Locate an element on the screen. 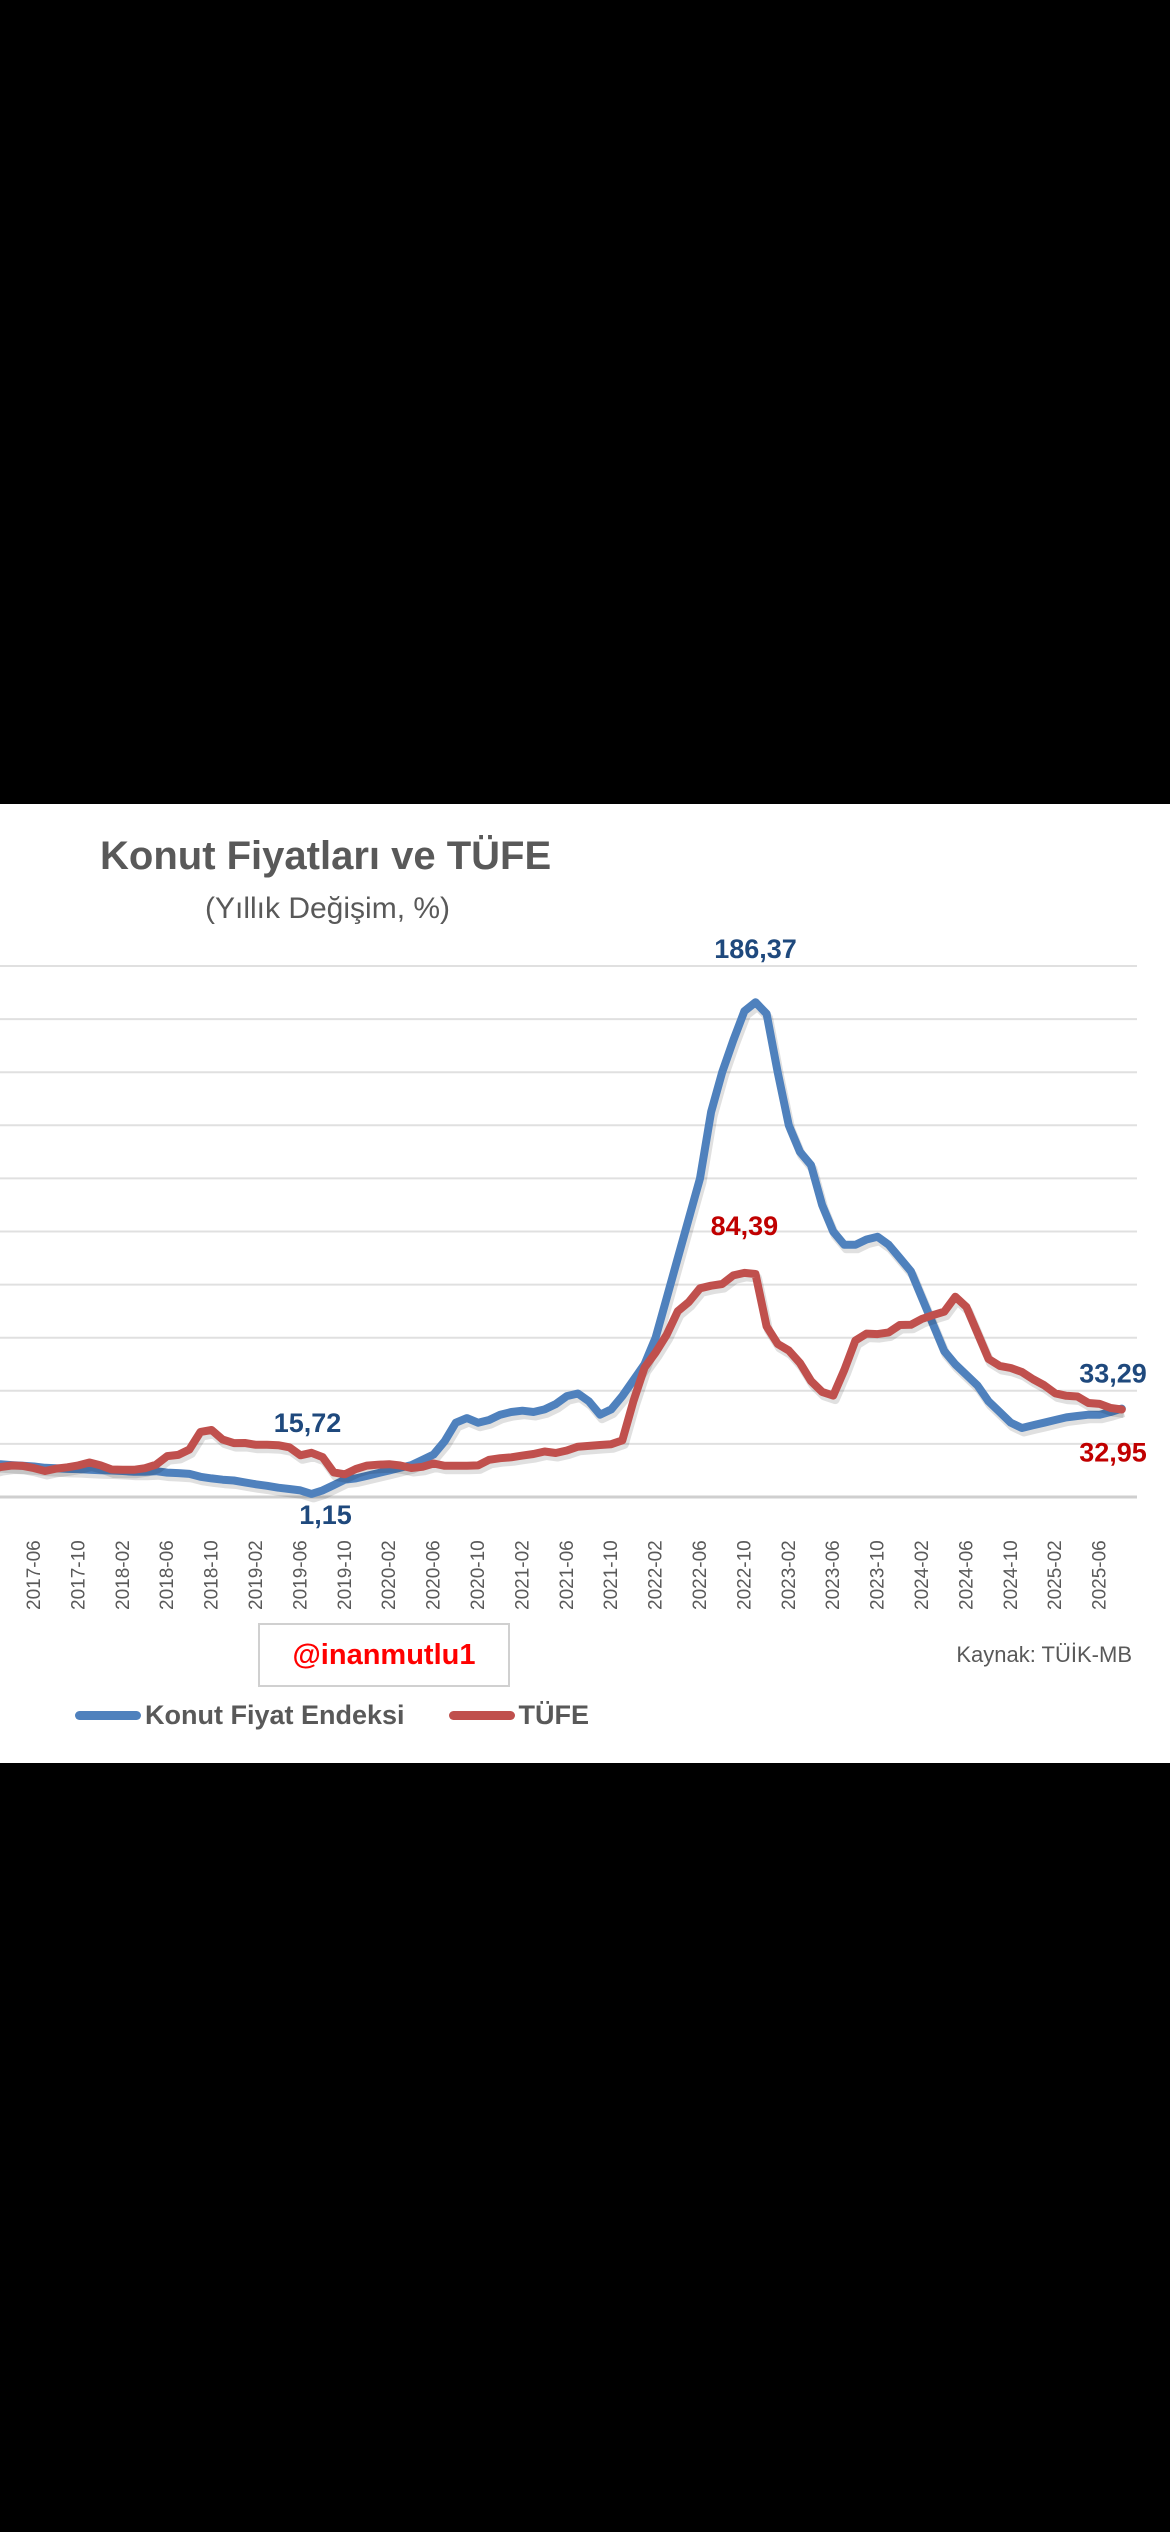  x-tick-label: 2018-06 is located at coordinates (167, 1575).